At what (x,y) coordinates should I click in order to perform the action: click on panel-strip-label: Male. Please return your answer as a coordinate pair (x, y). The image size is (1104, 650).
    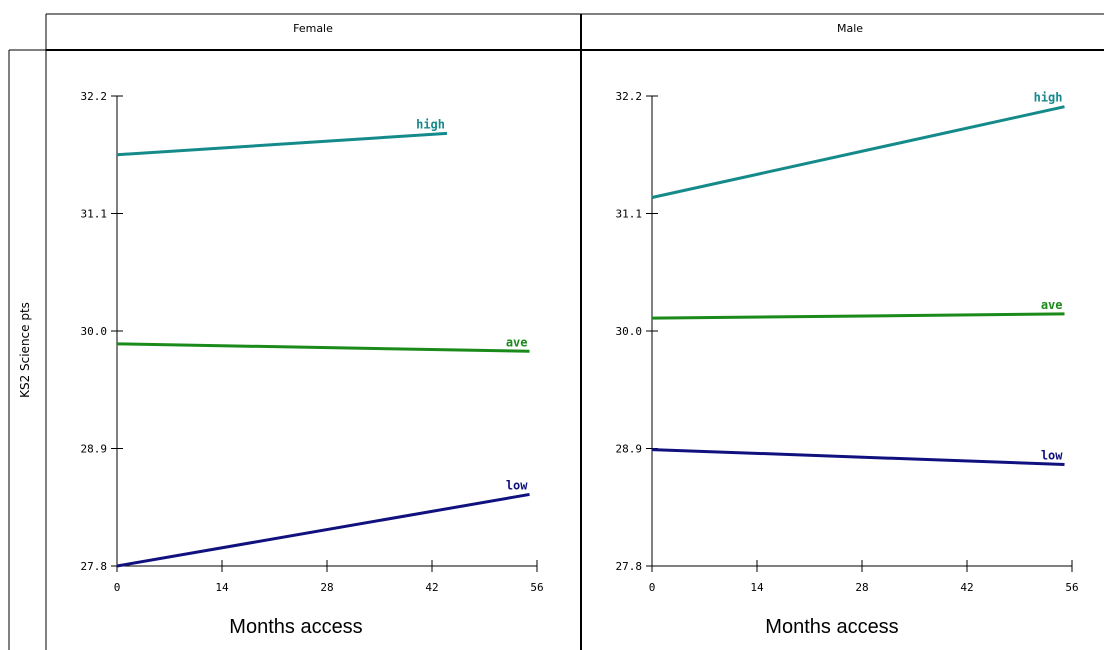
    Looking at the image, I should click on (850, 28).